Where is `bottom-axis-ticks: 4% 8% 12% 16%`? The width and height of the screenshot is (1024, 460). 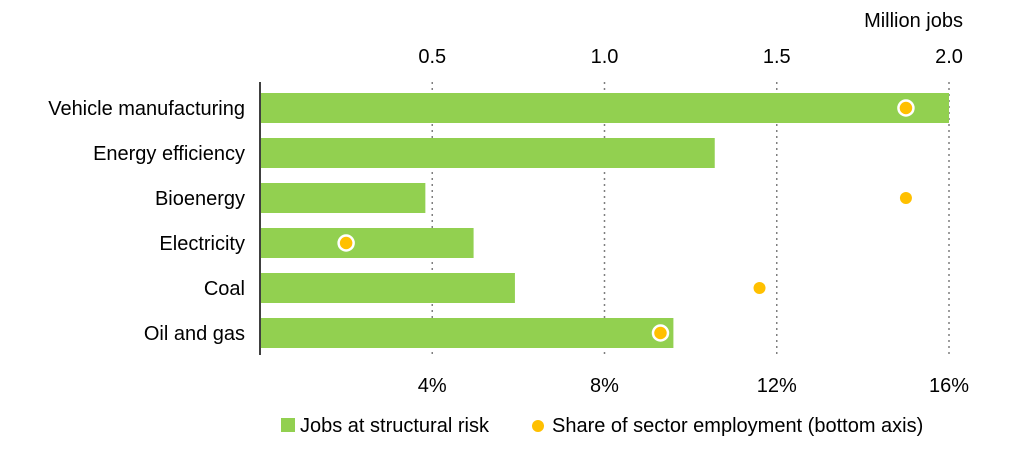 bottom-axis-ticks: 4% 8% 12% 16% is located at coordinates (693, 386).